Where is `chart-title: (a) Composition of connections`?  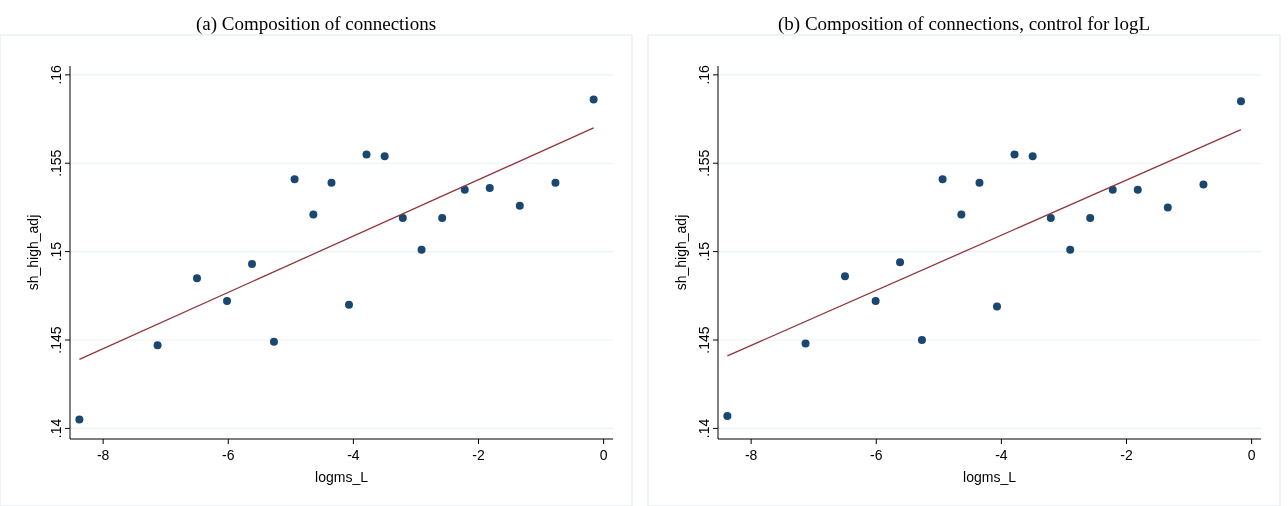
chart-title: (a) Composition of connections is located at coordinates (316, 24).